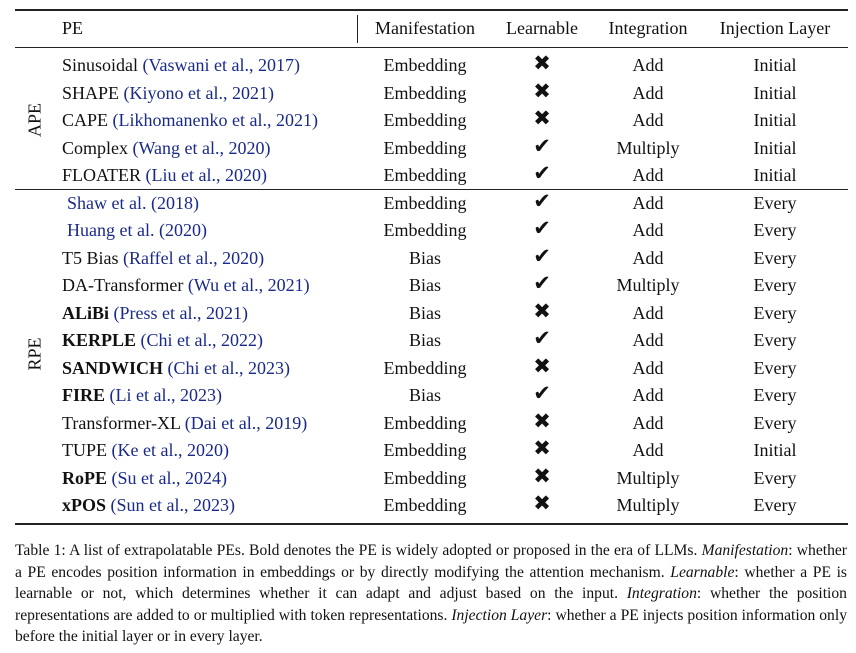 Image resolution: width=856 pixels, height=653 pixels. Describe the element at coordinates (86, 312) in the screenshot. I see `pe-name: ALiBi` at that location.